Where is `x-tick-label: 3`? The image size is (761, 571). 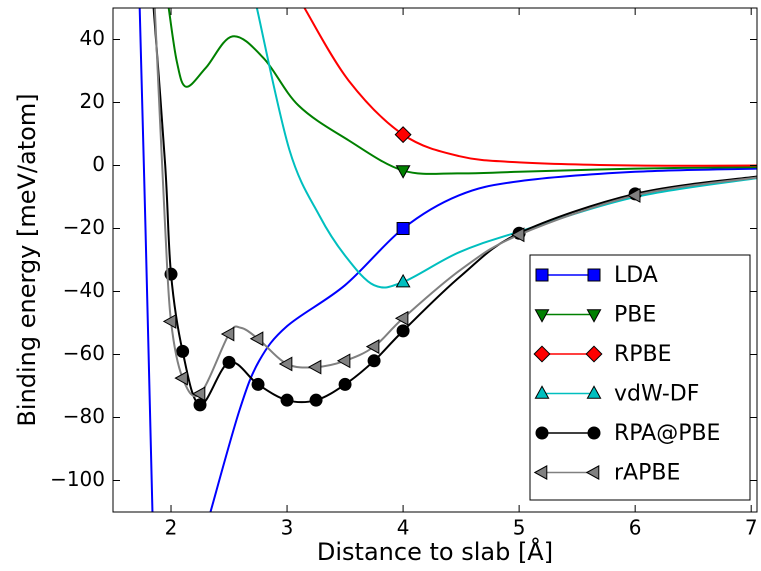
x-tick-label: 3 is located at coordinates (287, 528).